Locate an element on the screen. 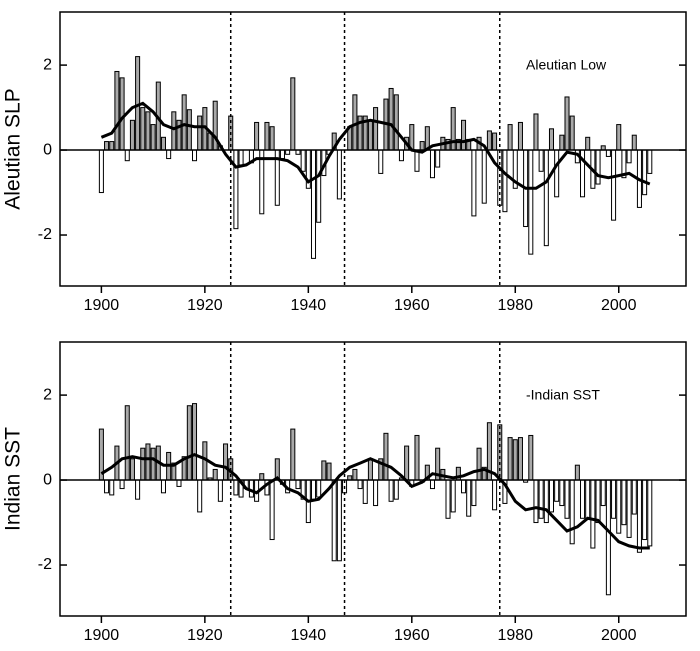 This screenshot has width=700, height=651. x-tick-label: 1920 is located at coordinates (205, 305).